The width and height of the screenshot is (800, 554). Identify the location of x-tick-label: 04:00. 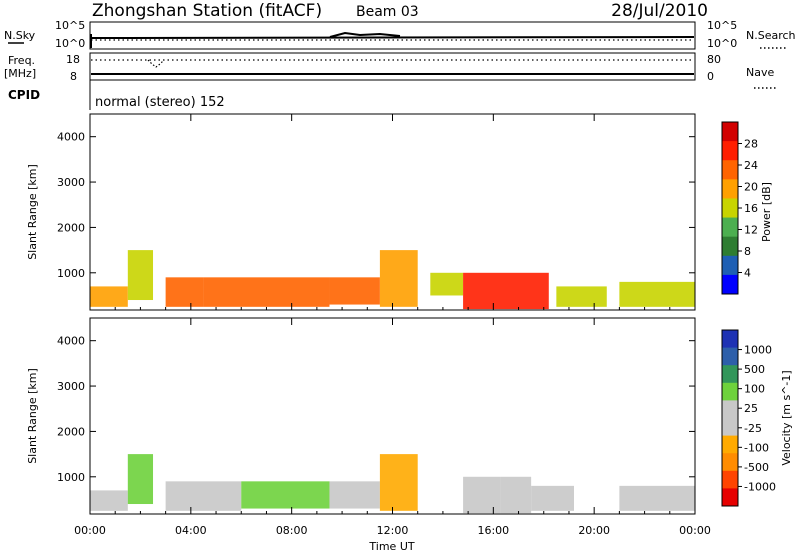
(191, 530).